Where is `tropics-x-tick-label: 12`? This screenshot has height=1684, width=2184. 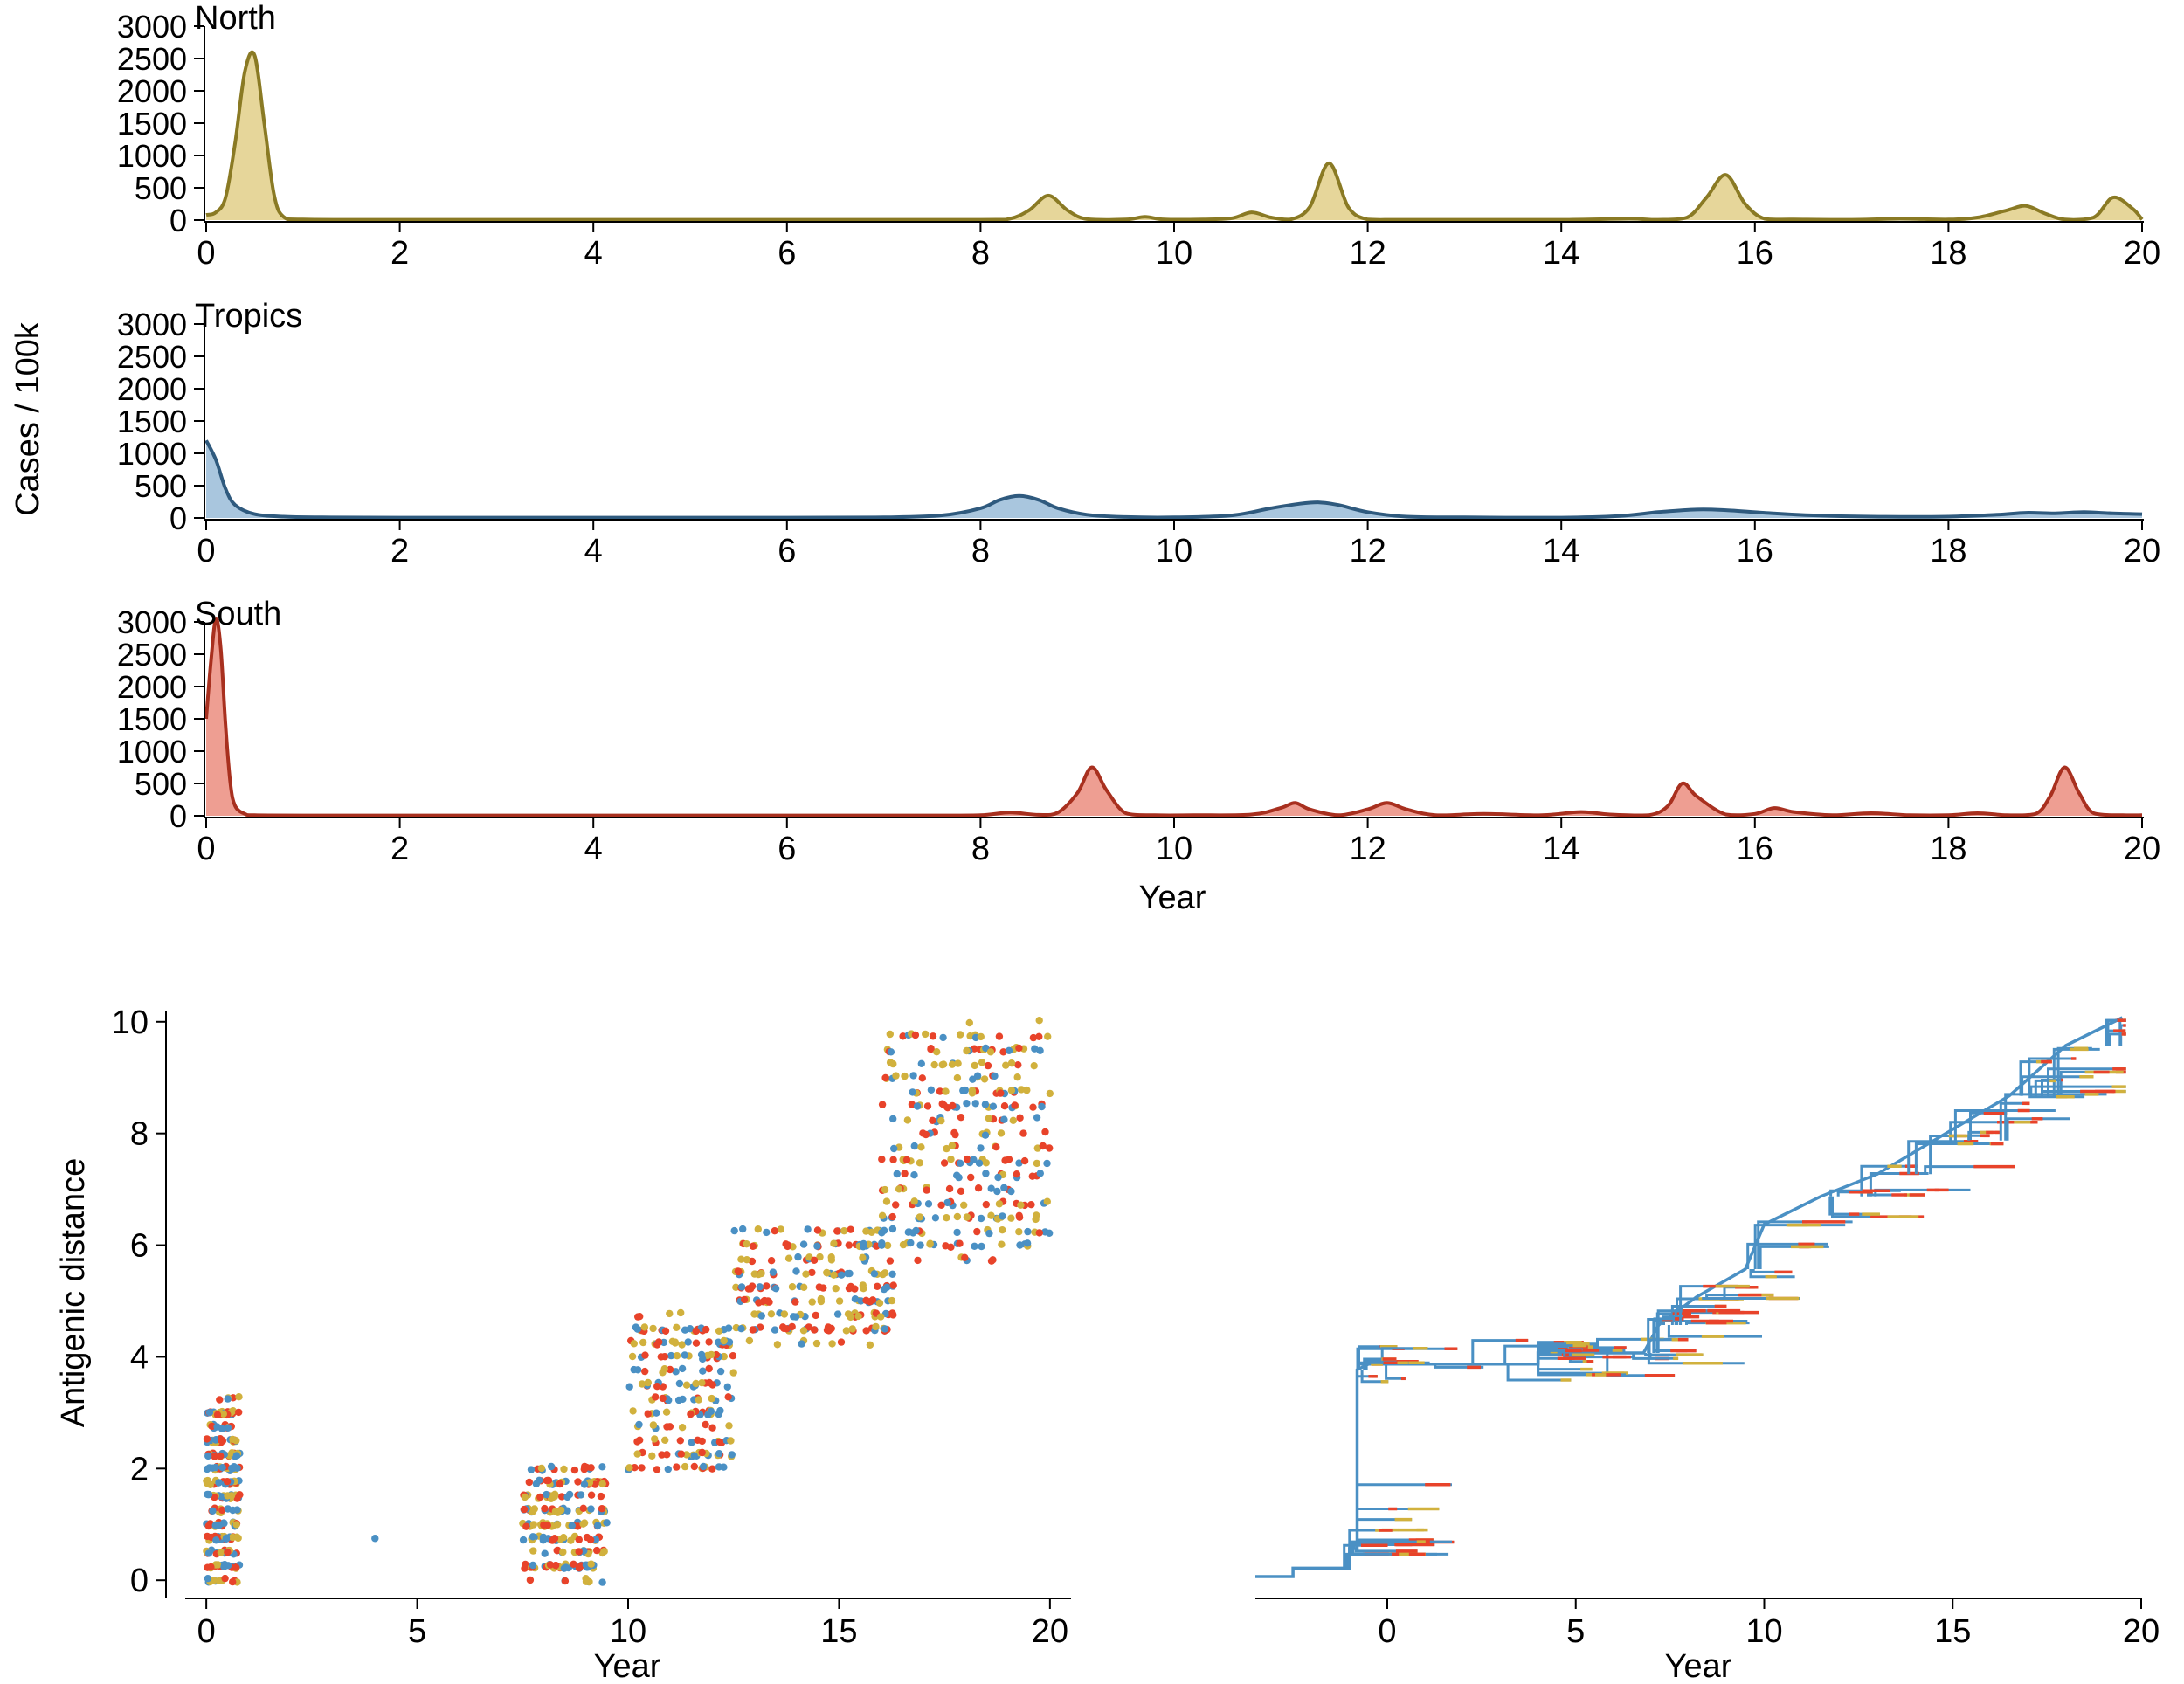 tropics-x-tick-label: 12 is located at coordinates (1367, 551).